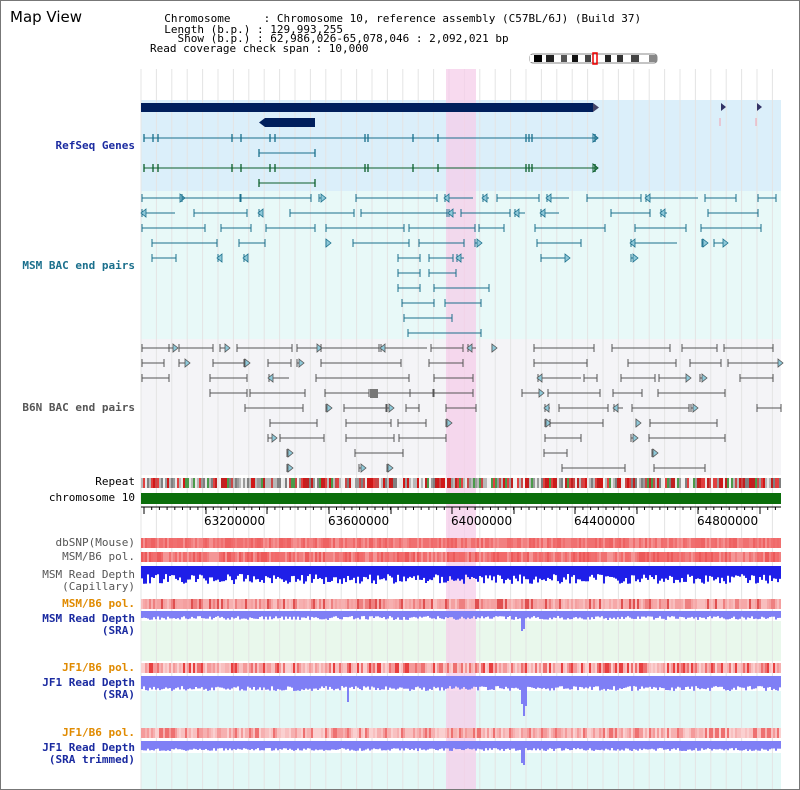 The width and height of the screenshot is (800, 790). What do you see at coordinates (259, 48) in the screenshot?
I see `coverage-span-info: Read coverage check span : 10,000` at bounding box center [259, 48].